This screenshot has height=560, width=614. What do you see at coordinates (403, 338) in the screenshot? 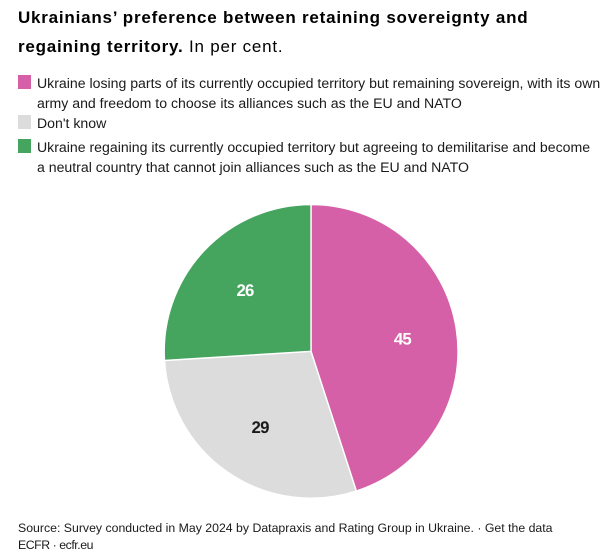
I see `svg-text: 45` at bounding box center [403, 338].